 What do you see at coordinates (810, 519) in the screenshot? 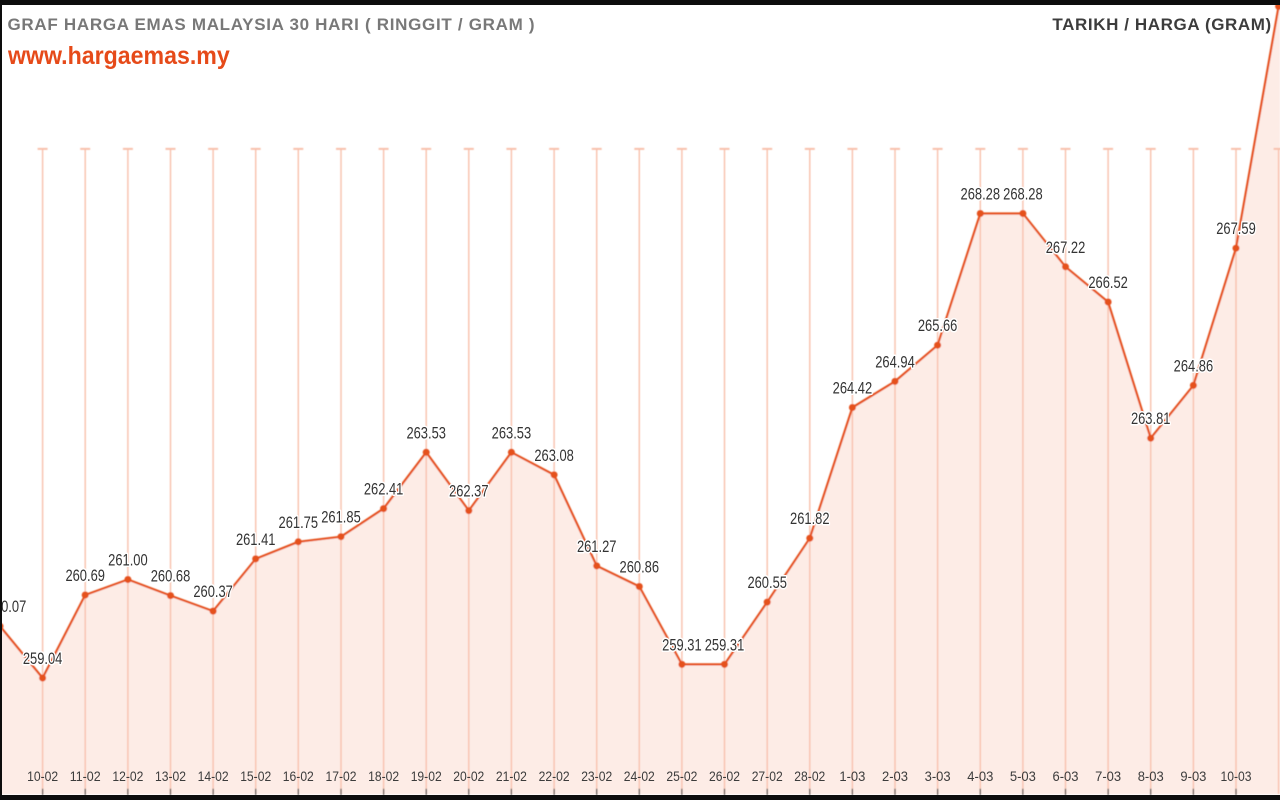
I see `svg-text: 261.82` at bounding box center [810, 519].